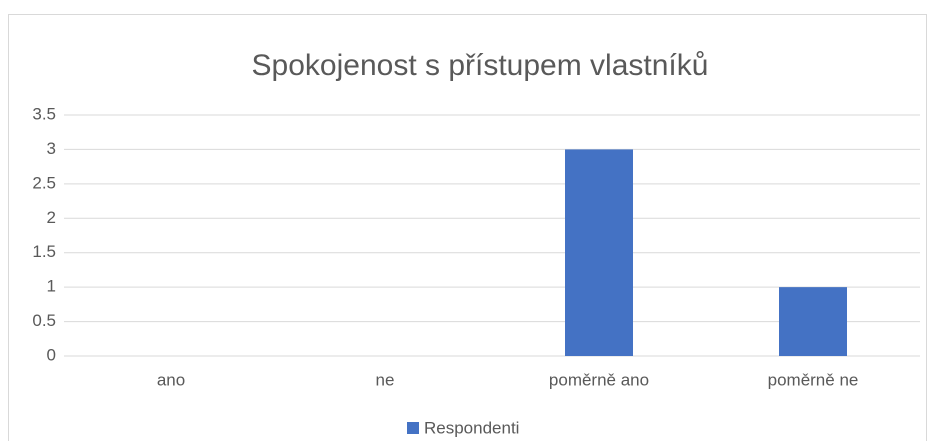 This screenshot has width=935, height=441. I want to click on x-tick-label: poměrně ano, so click(599, 379).